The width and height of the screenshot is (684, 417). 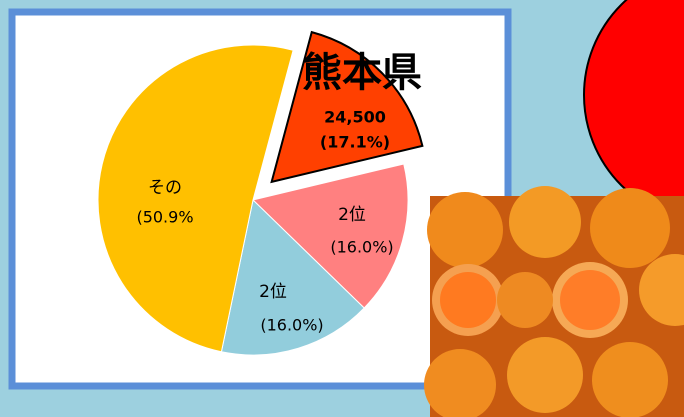 I want to click on value-label: (17.1%), so click(x=355, y=142).